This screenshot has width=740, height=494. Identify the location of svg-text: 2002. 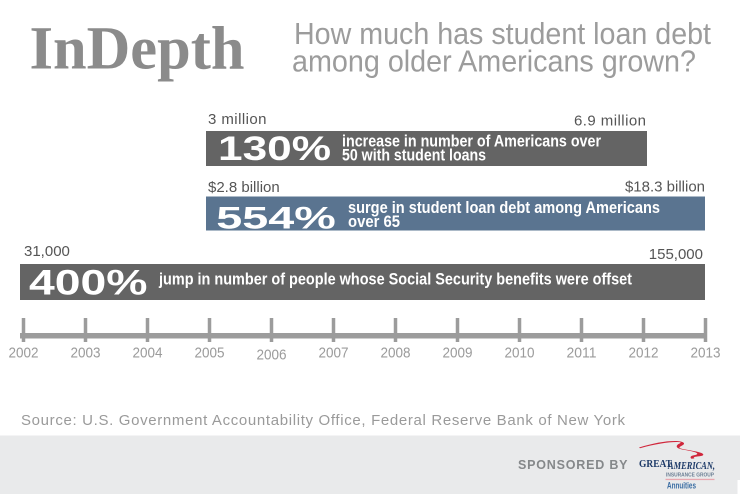
(24, 353).